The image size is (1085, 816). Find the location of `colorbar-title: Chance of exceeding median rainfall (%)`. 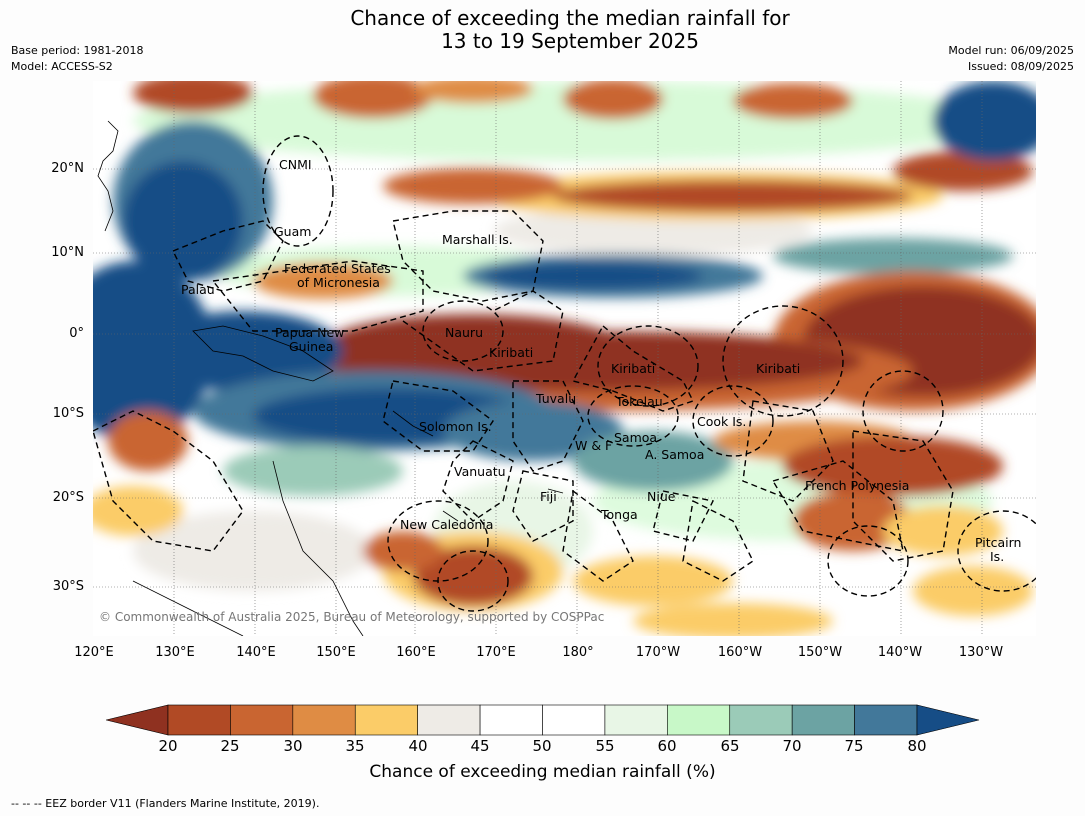

colorbar-title: Chance of exceeding median rainfall (%) is located at coordinates (542, 772).